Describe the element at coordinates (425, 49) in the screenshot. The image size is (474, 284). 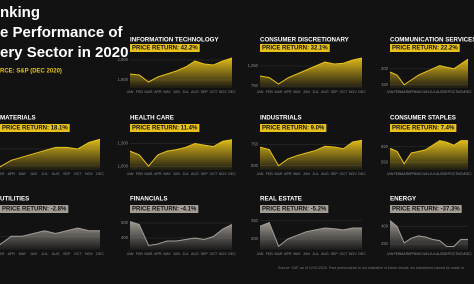
I see `price-return: PRICE RETURN: 22.2%` at that location.